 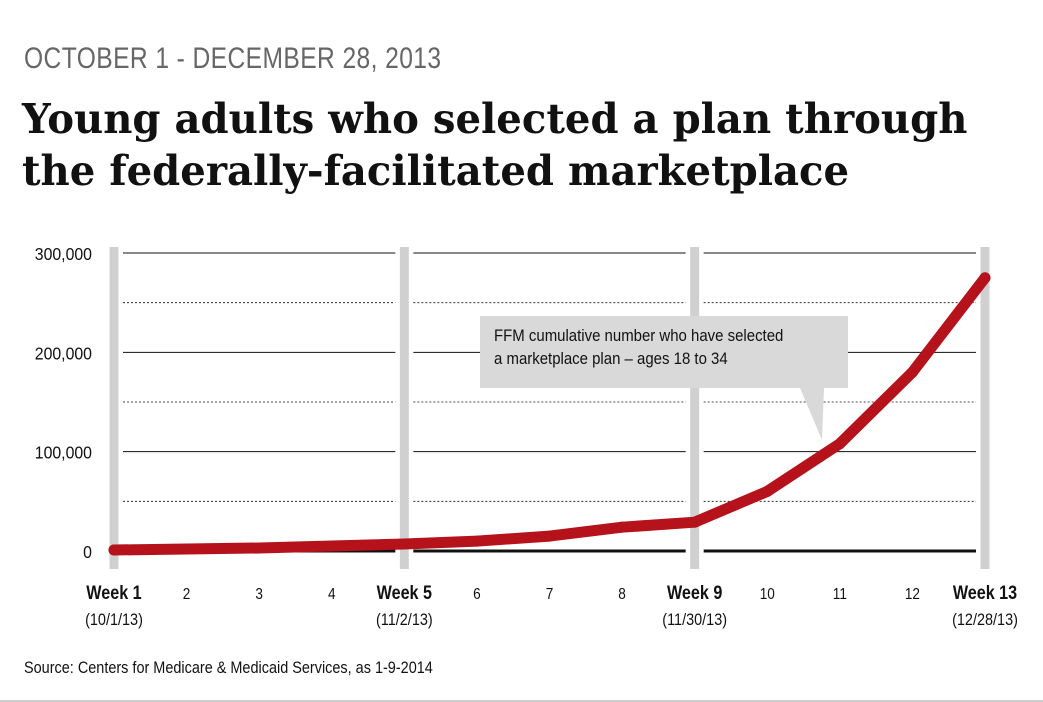 I want to click on x-tick-sublabel-week-1: (10/1/13), so click(x=114, y=620).